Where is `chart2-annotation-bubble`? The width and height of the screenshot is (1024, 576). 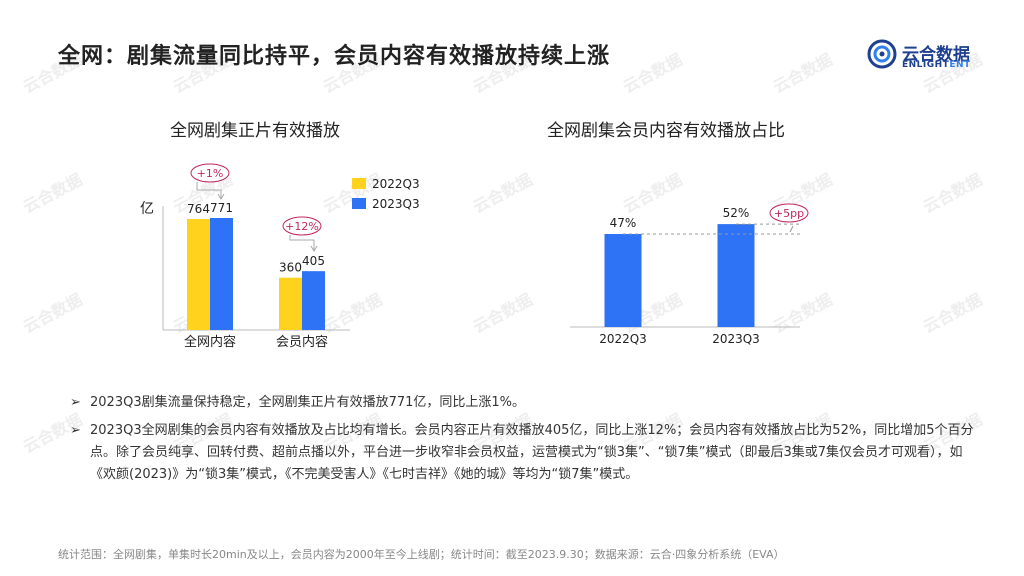 chart2-annotation-bubble is located at coordinates (789, 213).